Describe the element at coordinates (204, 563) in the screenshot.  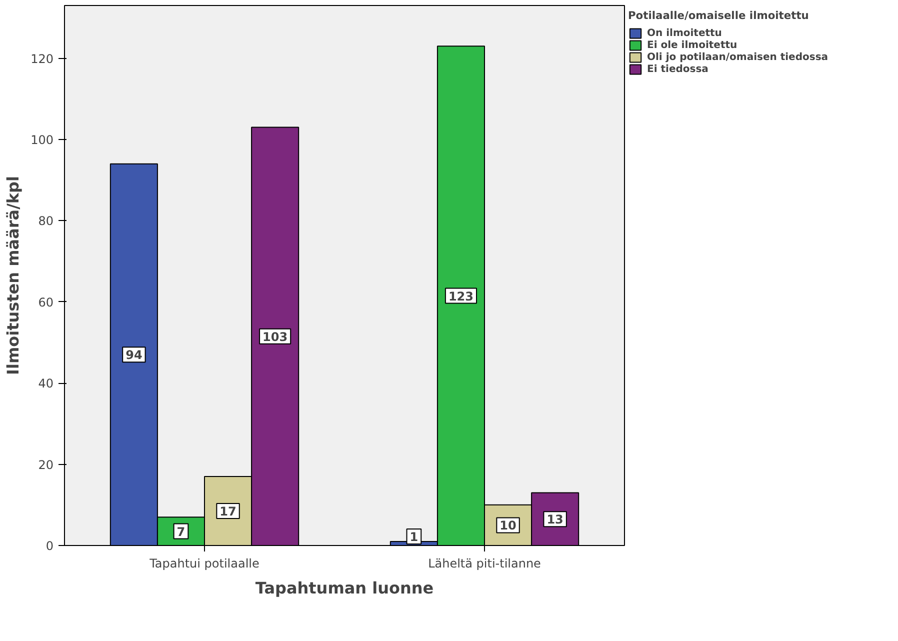
I see `x-tick-label: Tapahtui potilaalle` at that location.